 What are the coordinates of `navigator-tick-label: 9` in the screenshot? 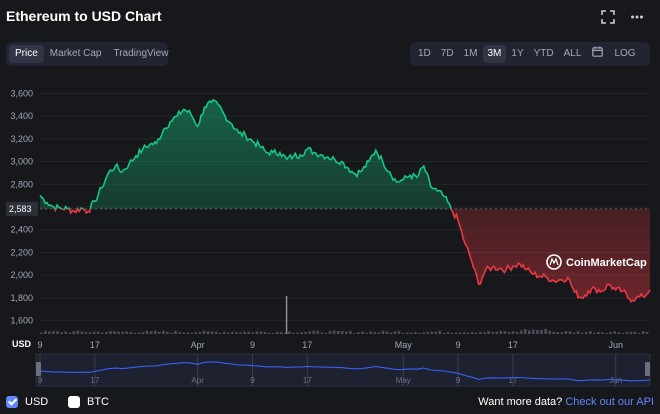 It's located at (458, 380).